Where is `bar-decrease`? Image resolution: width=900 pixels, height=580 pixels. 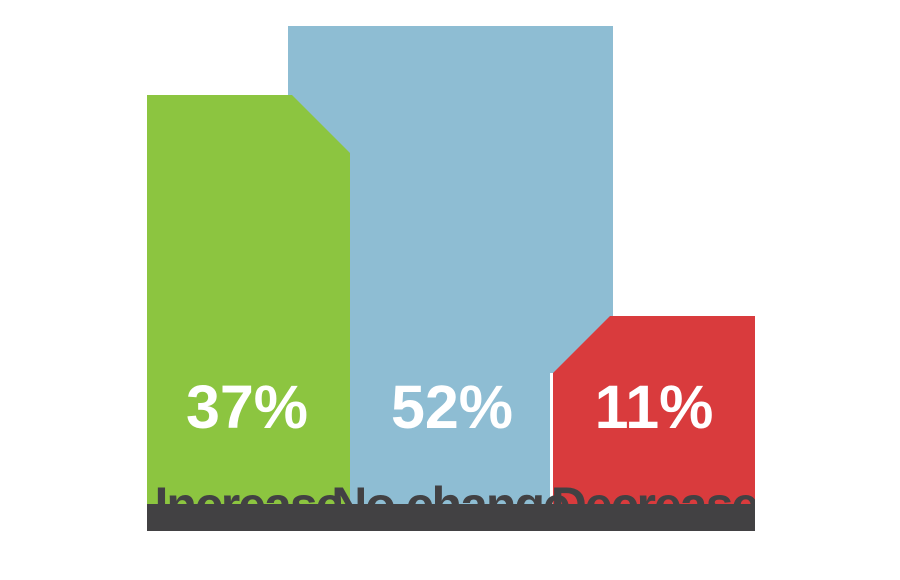
bar-decrease is located at coordinates (654, 423).